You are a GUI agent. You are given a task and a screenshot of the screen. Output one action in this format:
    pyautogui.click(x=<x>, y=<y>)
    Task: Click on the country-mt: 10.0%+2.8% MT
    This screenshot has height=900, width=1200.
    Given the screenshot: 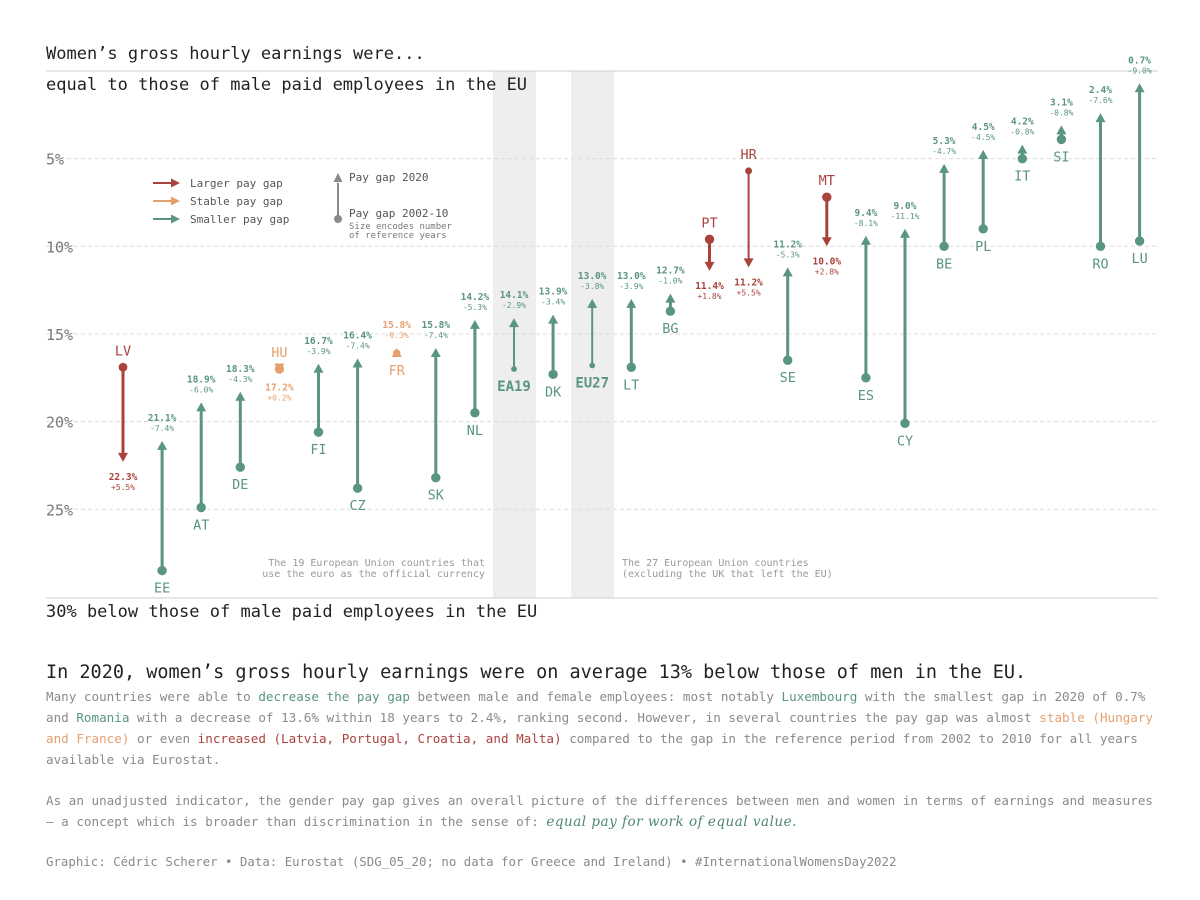 What is the action you would take?
    pyautogui.click(x=826, y=224)
    